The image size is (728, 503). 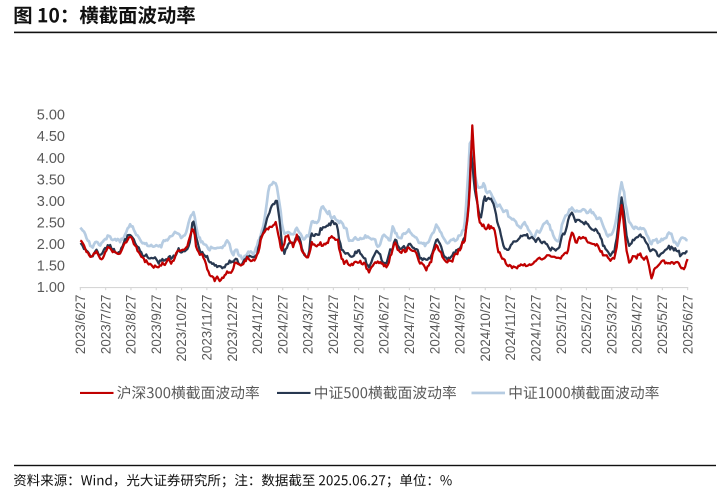 What do you see at coordinates (358, 325) in the screenshot?
I see `svg-text: 2024/5/27` at bounding box center [358, 325].